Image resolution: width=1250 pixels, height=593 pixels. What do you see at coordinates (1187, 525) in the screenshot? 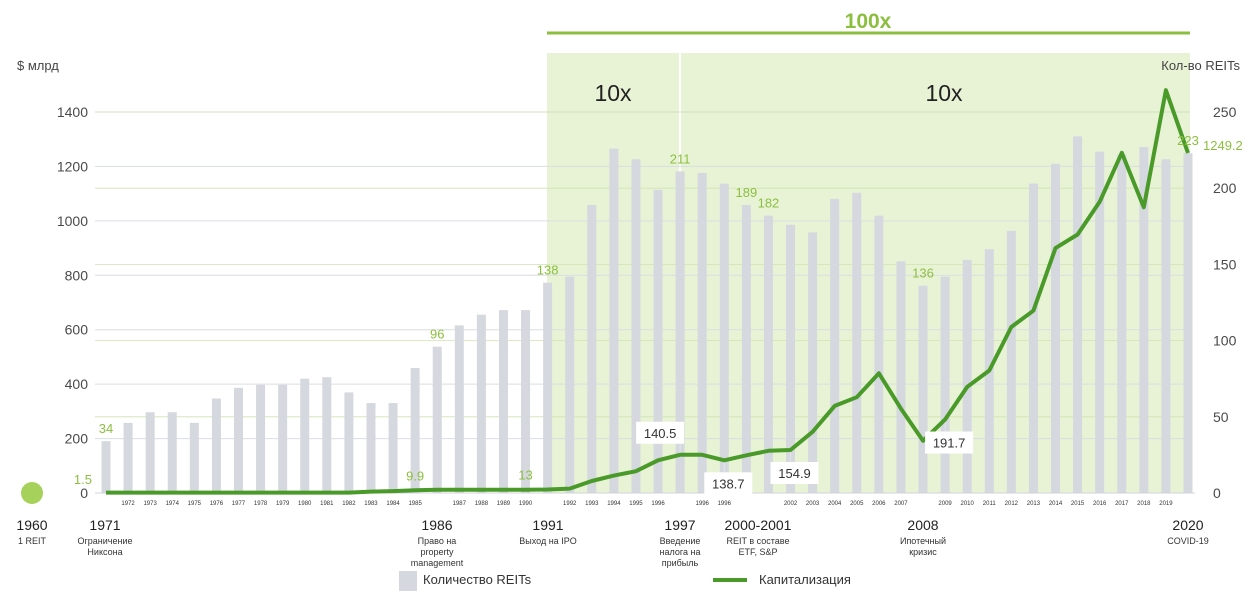
I see `milestone-year: 2020` at bounding box center [1187, 525].